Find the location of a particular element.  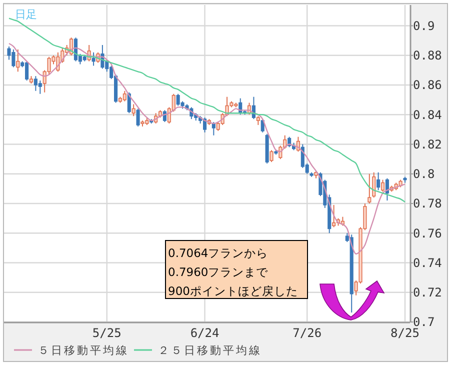

y-tick-label: 0.8 is located at coordinates (424, 174).